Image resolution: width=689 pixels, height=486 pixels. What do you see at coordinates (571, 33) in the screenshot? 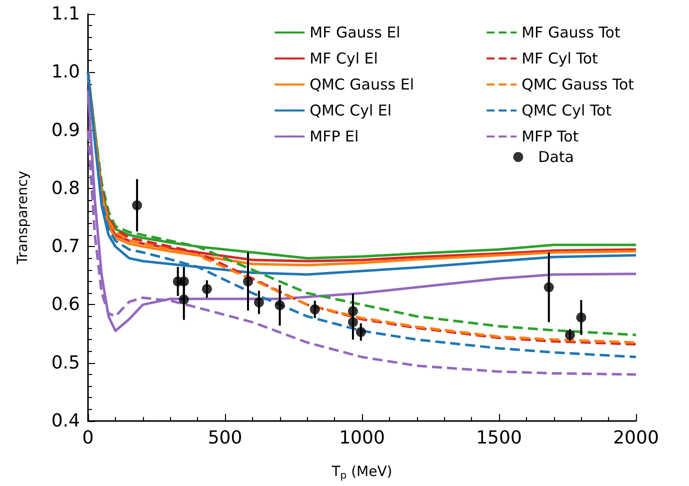
I see `legend-label: MF Gauss Tot` at bounding box center [571, 33].